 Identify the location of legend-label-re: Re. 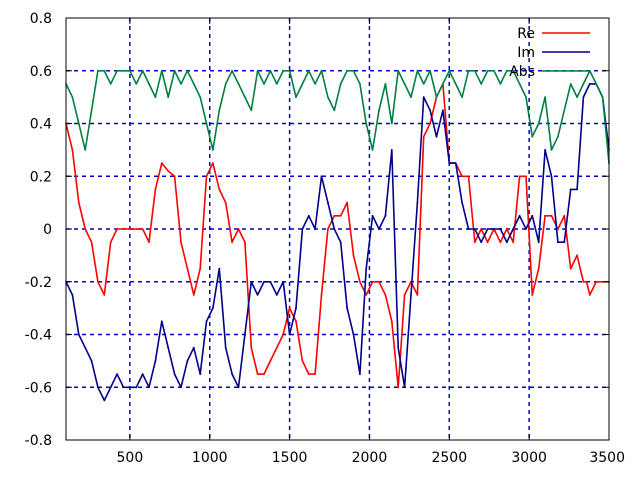
(526, 34).